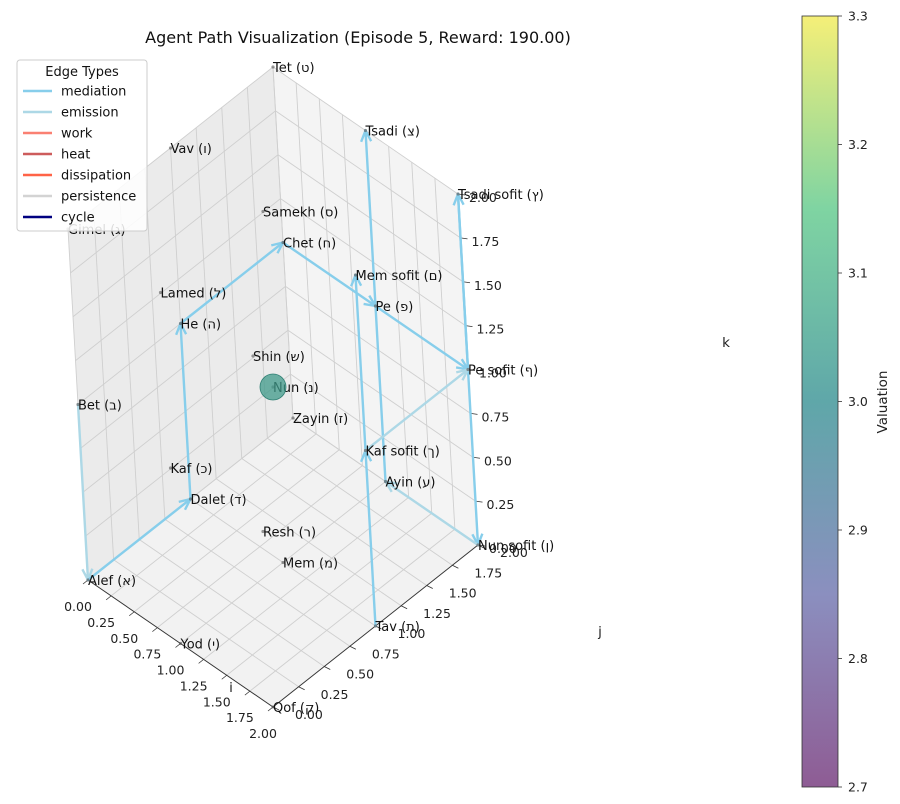  What do you see at coordinates (90, 113) in the screenshot?
I see `legend-entry-label: emission` at bounding box center [90, 113].